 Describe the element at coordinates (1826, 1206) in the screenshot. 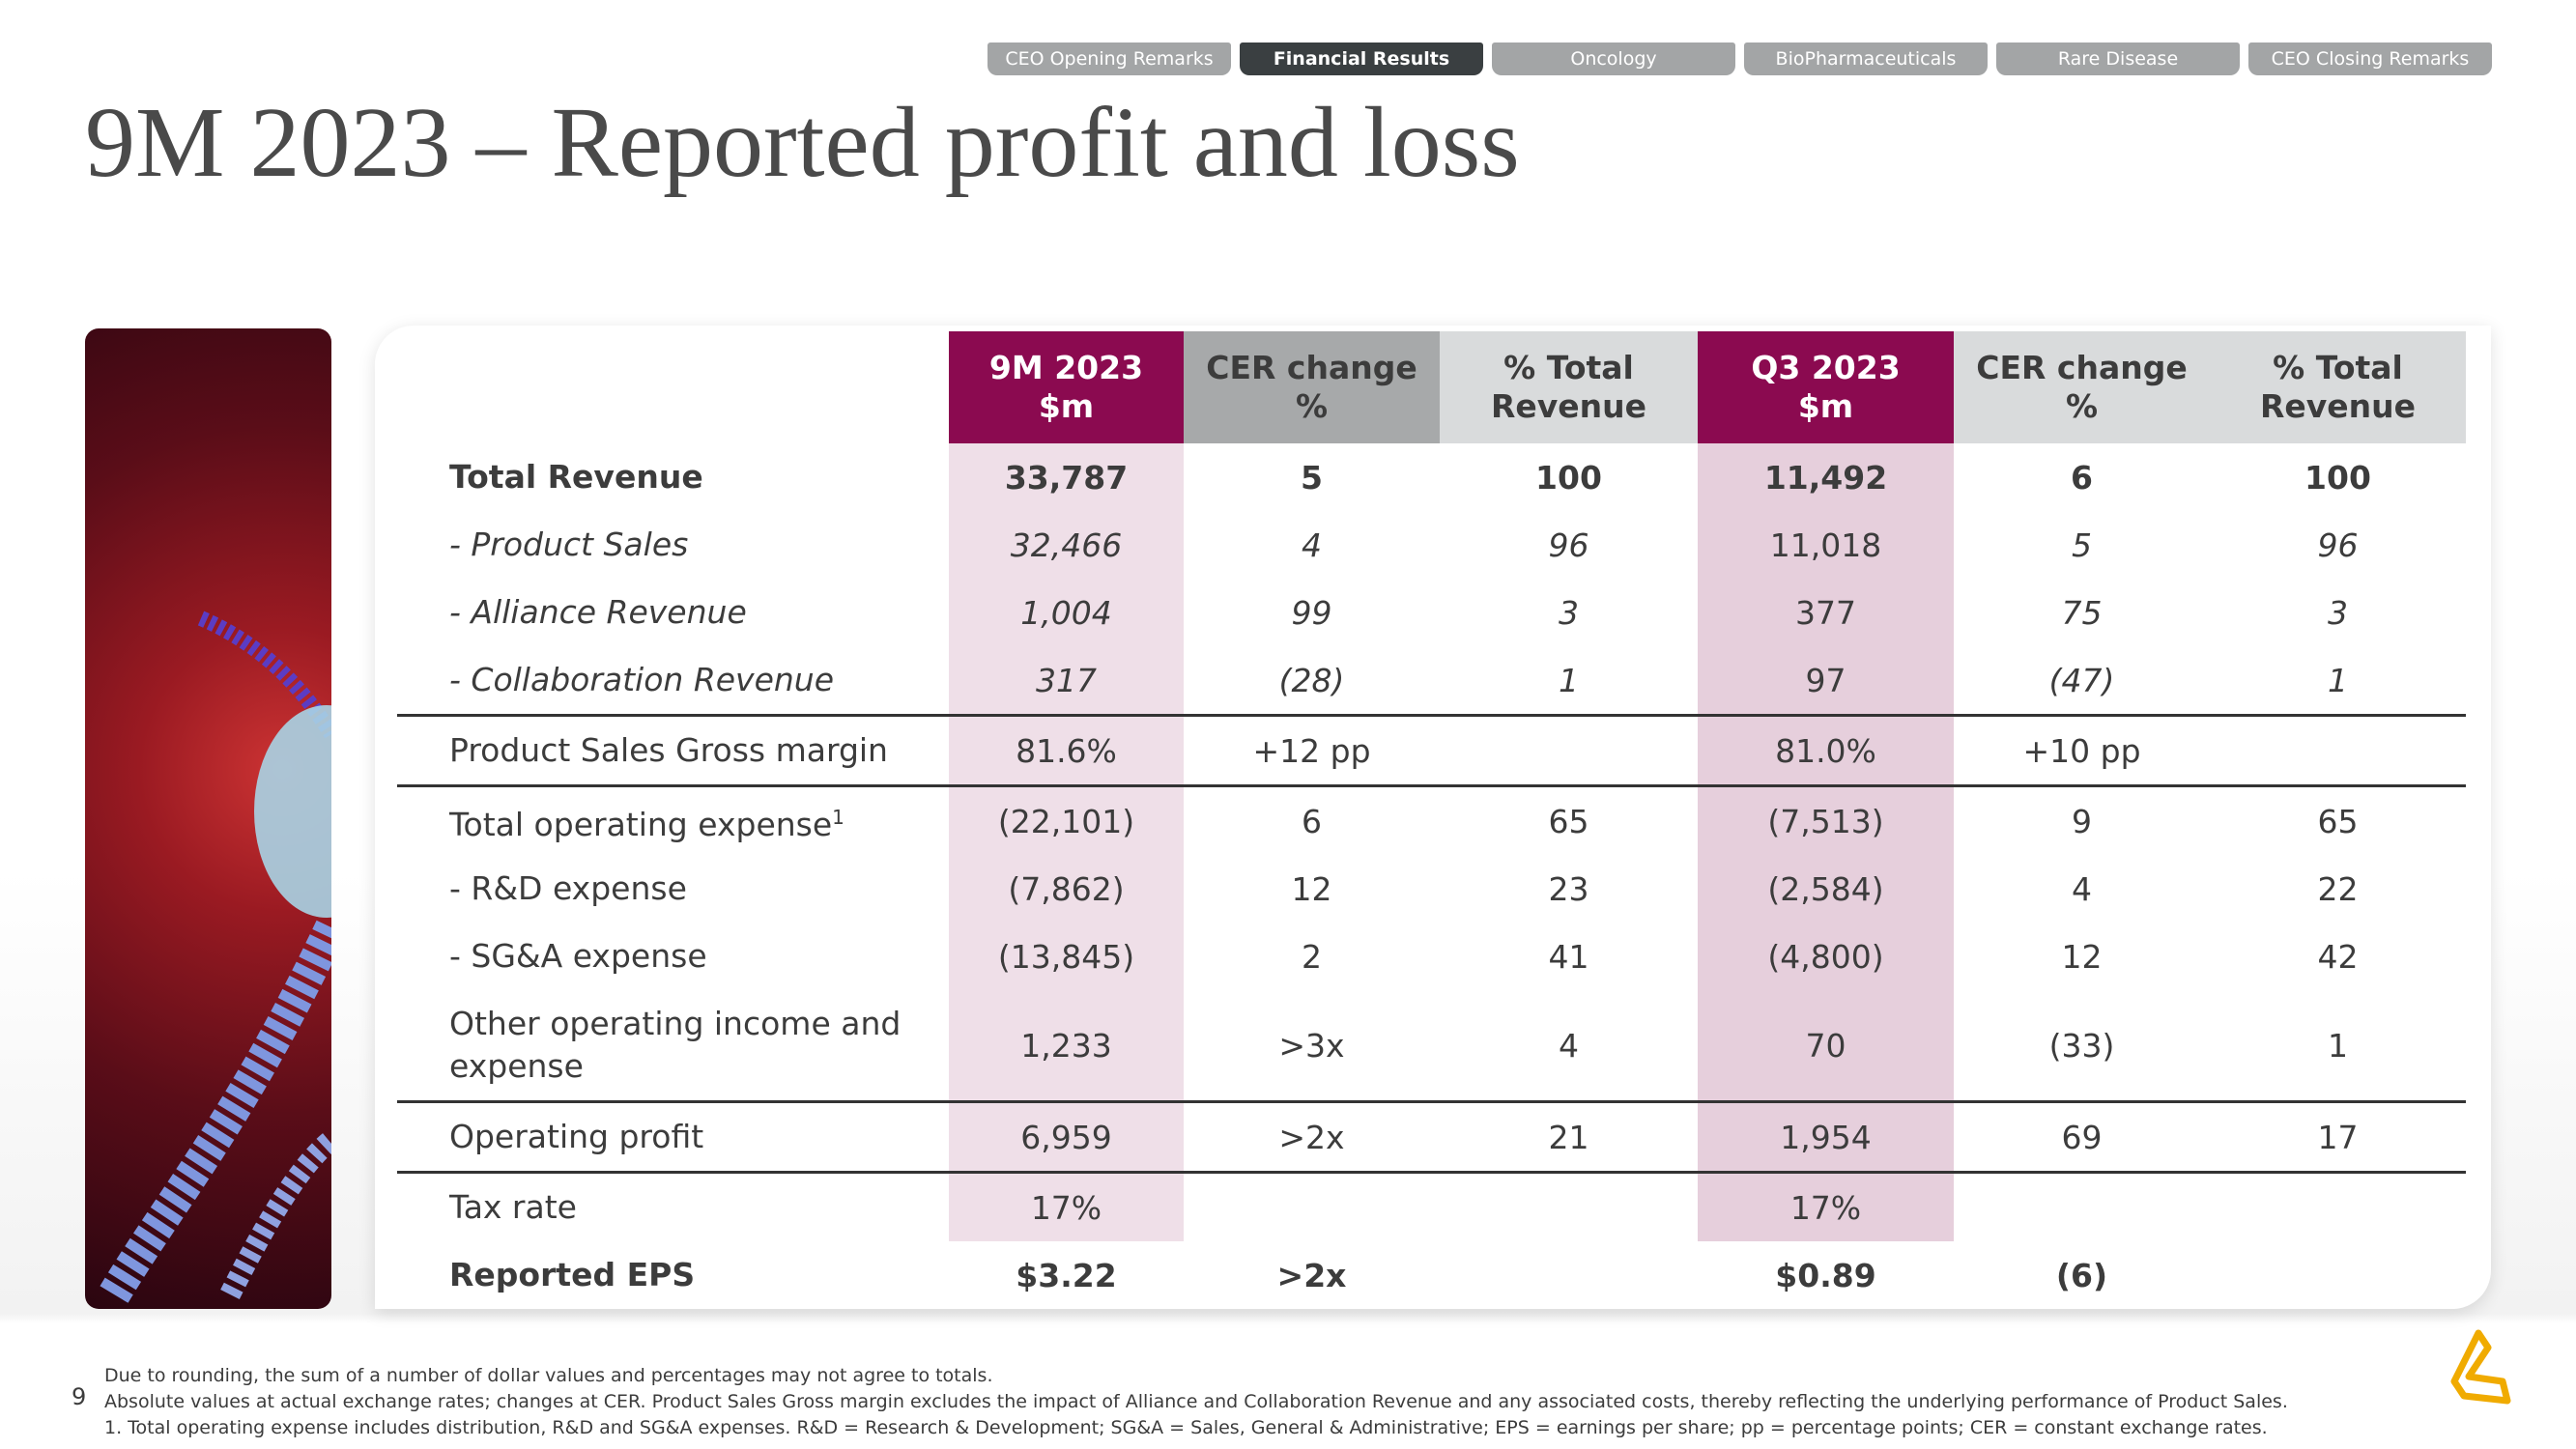

I see `table-cell: 17%` at that location.